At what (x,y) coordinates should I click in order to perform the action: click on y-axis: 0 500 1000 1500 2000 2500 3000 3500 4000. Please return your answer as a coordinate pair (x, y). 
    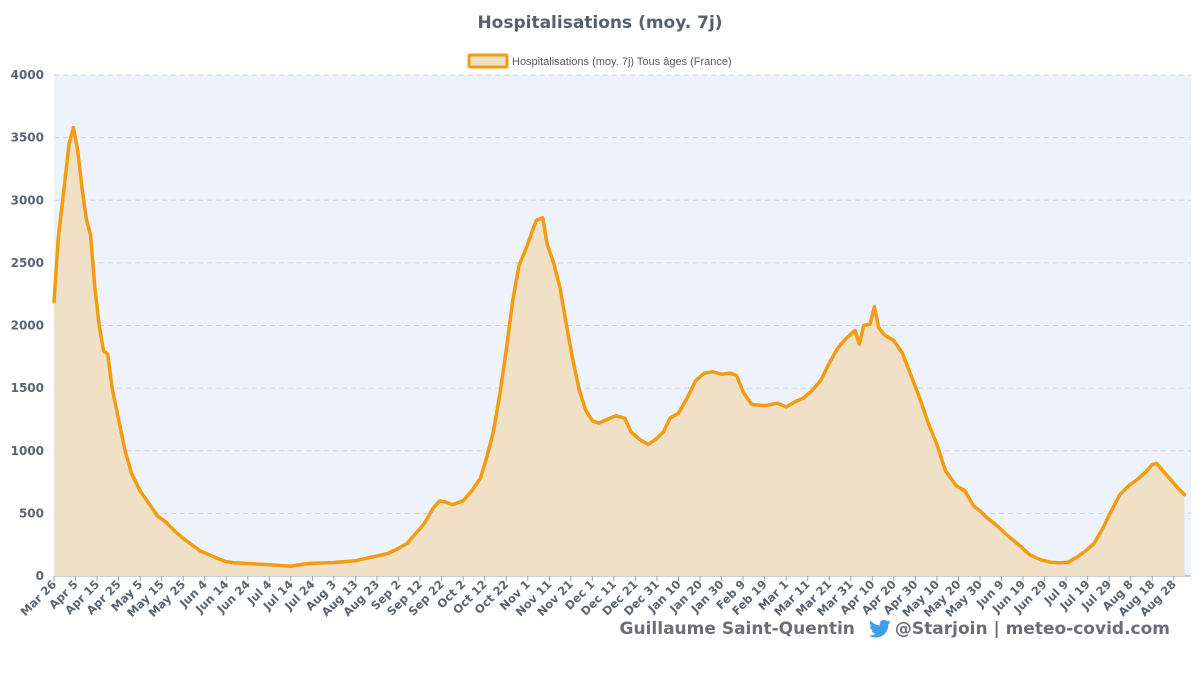
    Looking at the image, I should click on (27, 325).